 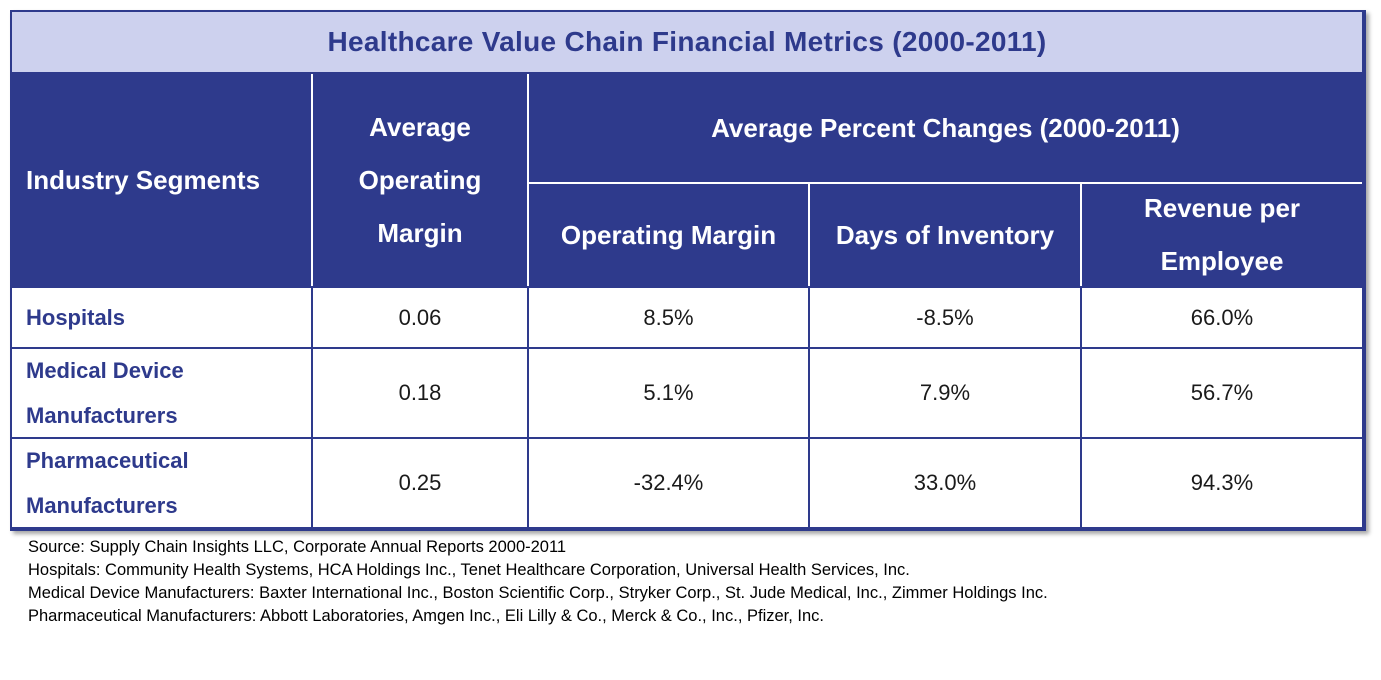 I want to click on row-2-avg-margin: 0.18, so click(x=420, y=393).